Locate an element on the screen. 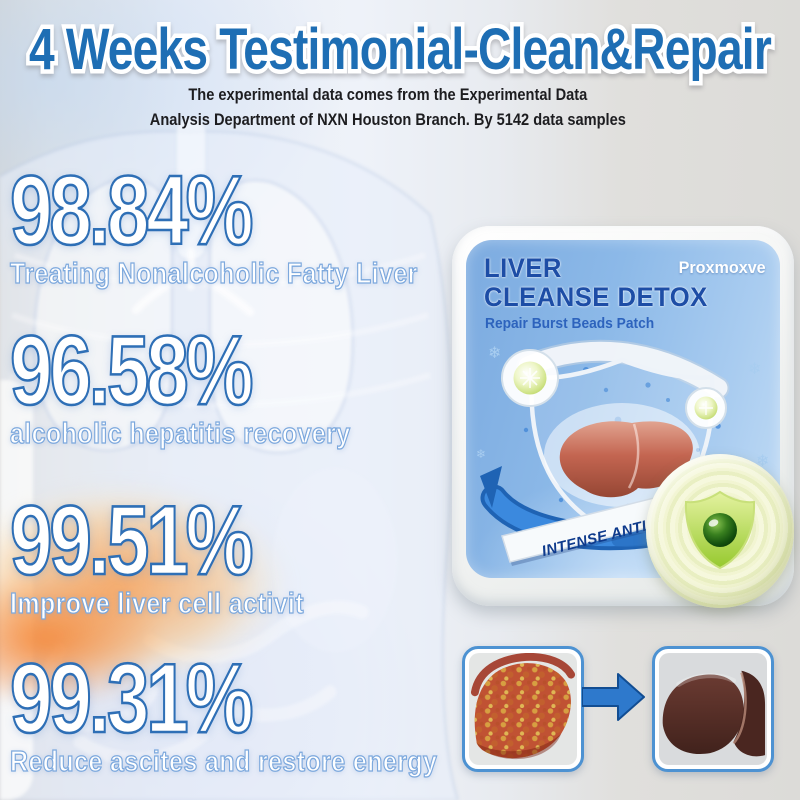  before-liver-image is located at coordinates (523, 709).